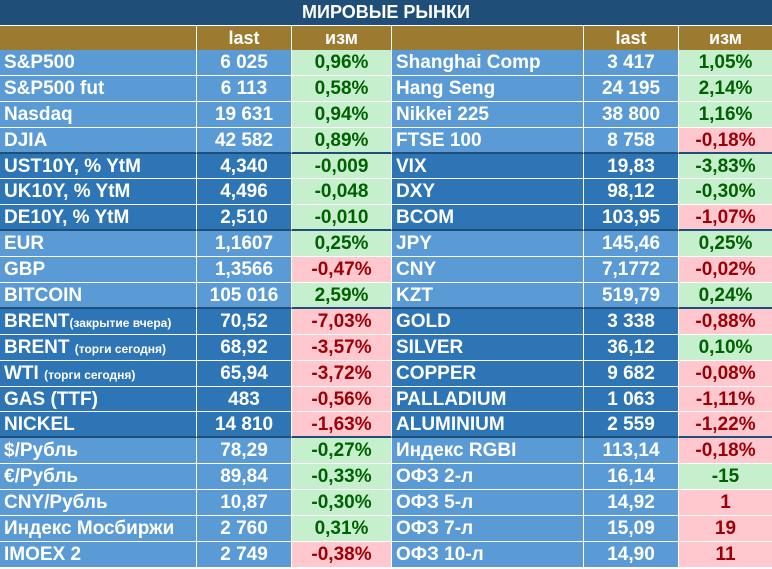  What do you see at coordinates (386, 13) in the screenshot?
I see `table-title: МИРОВЫЕ РЫНКИ` at bounding box center [386, 13].